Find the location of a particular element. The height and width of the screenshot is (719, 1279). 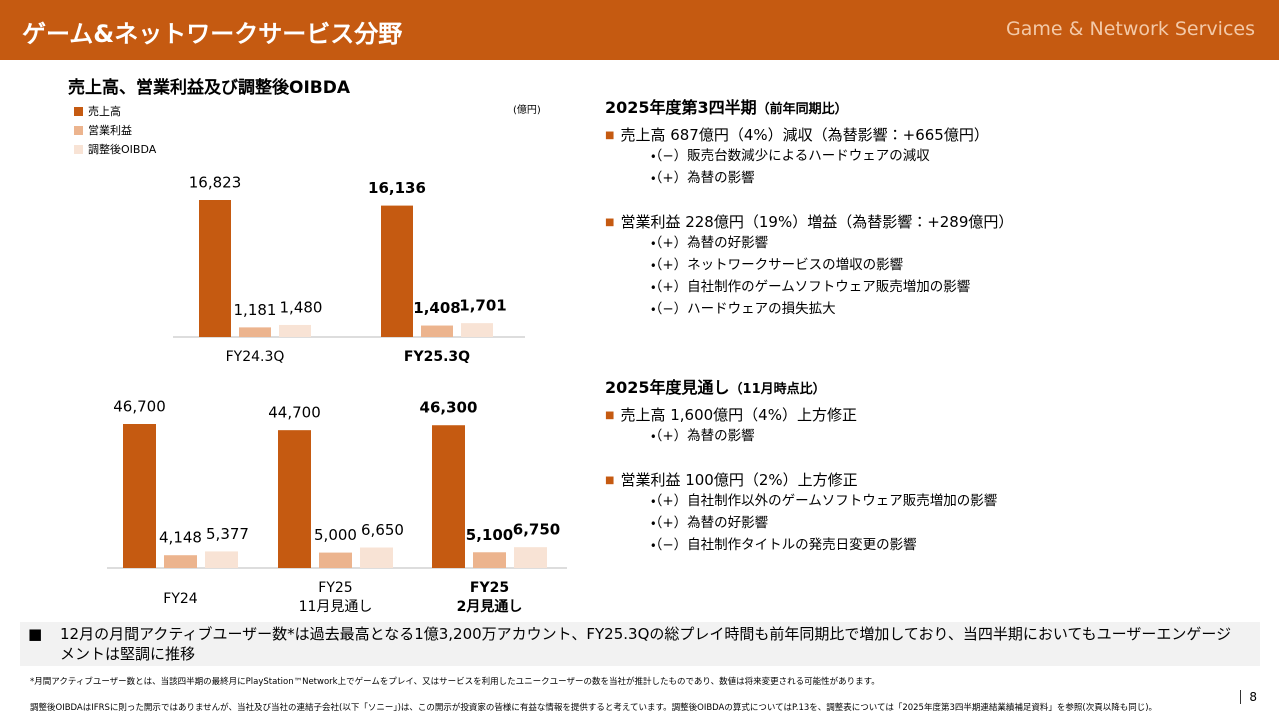

page-number: 8 is located at coordinates (1248, 697).